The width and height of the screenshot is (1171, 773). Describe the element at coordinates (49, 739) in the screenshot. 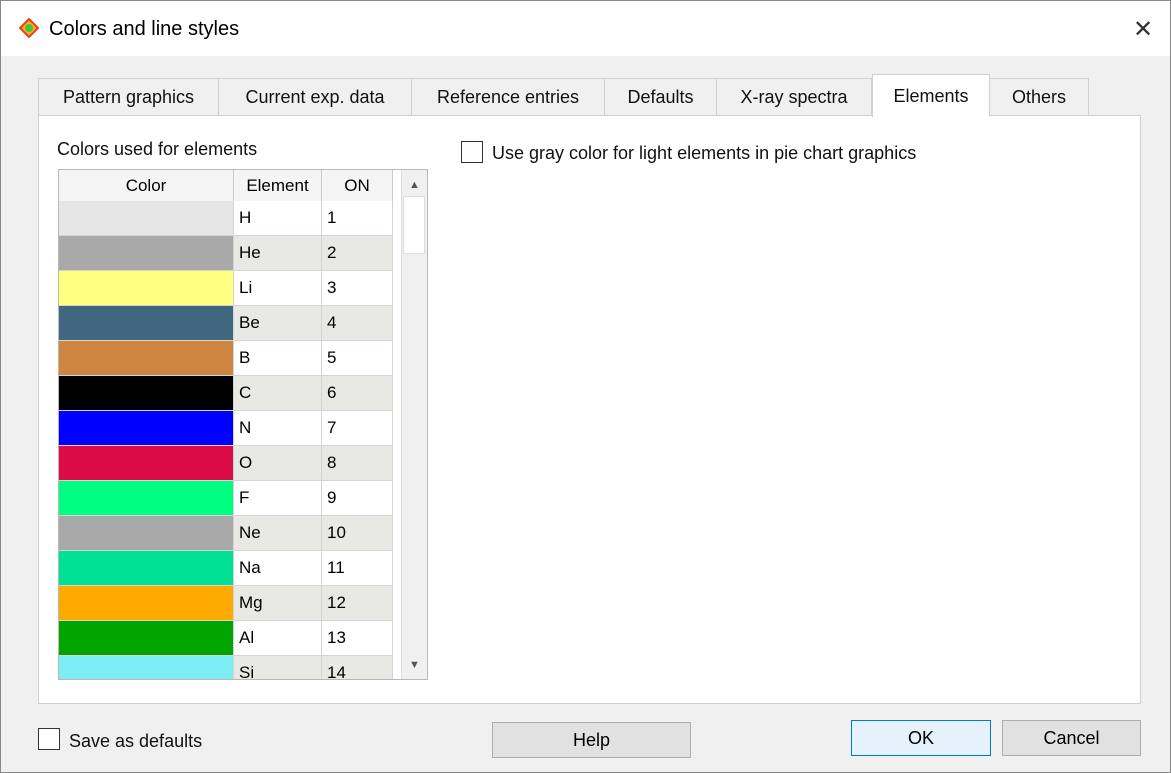

I see `save-defaults-checkbox` at that location.